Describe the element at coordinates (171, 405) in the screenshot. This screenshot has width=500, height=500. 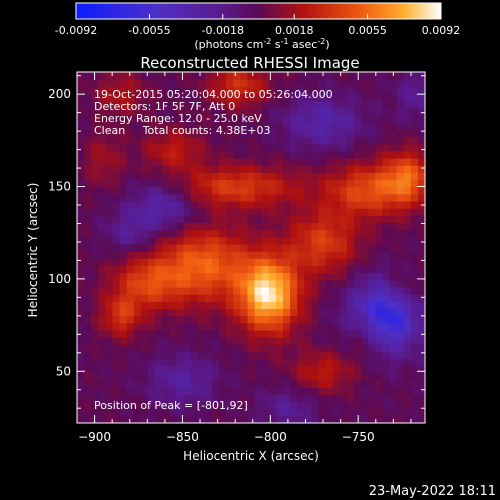
I see `peak-position-label: Position of Peak = [-801,92]` at that location.